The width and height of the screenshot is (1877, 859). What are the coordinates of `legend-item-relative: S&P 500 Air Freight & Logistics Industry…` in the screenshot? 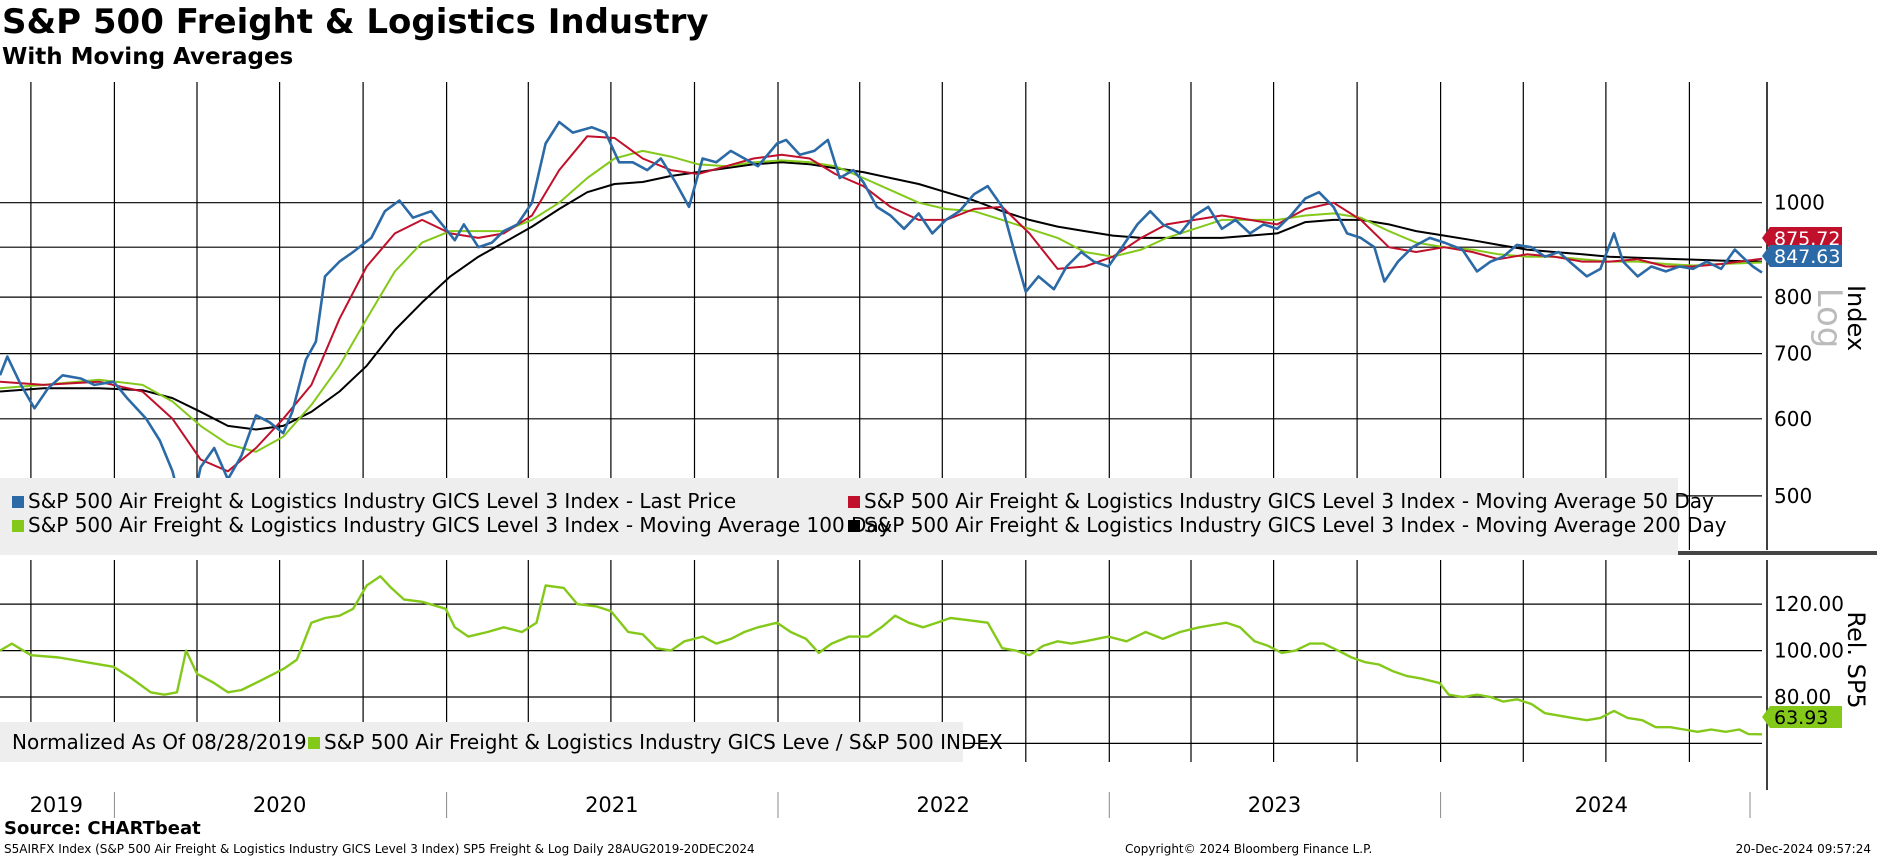 It's located at (655, 742).